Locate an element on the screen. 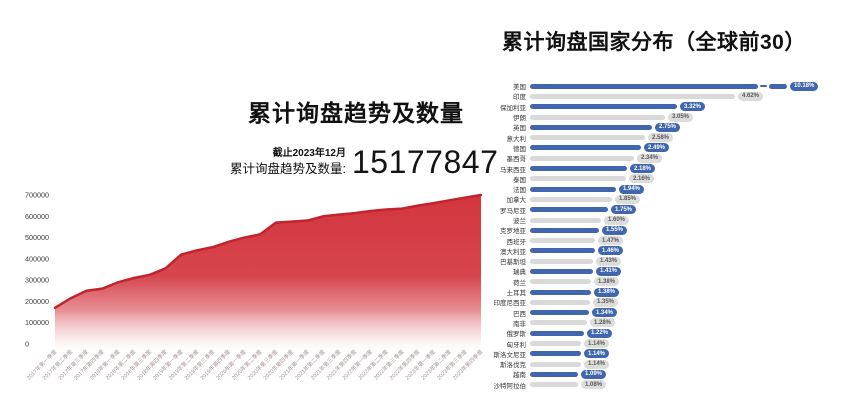 This screenshot has width=852, height=411. bar-row: 马来西亚 2.18% is located at coordinates (669, 168).